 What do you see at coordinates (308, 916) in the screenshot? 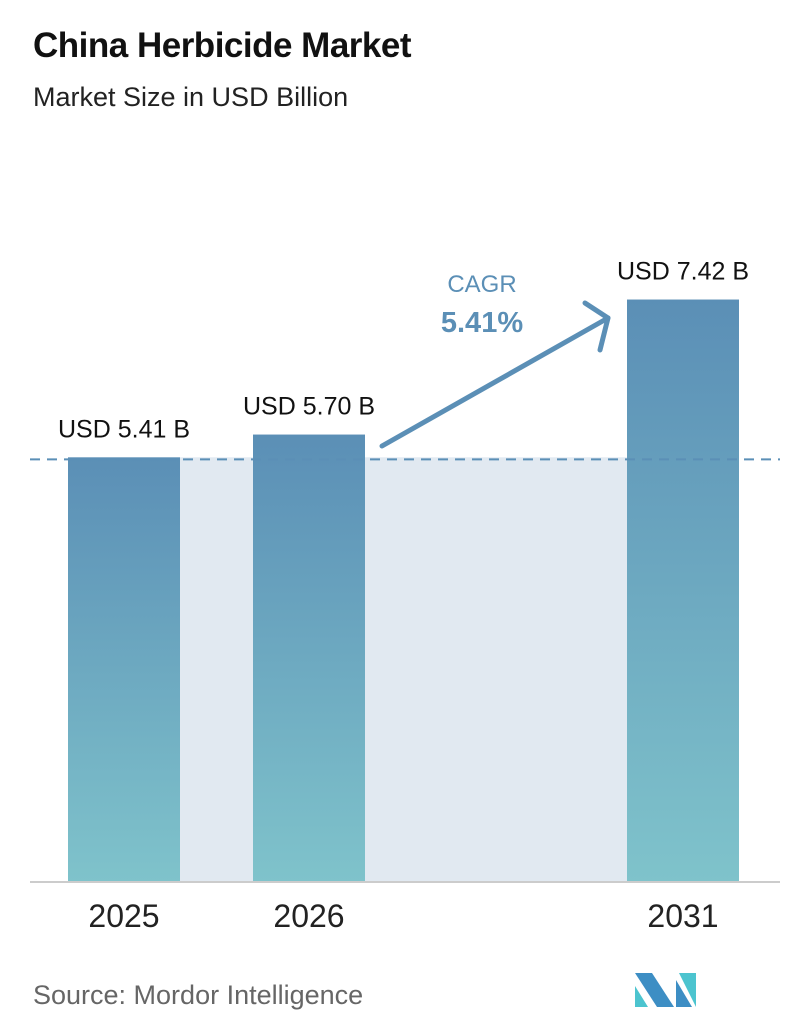
I see `x-tick-label-2026: 2026` at bounding box center [308, 916].